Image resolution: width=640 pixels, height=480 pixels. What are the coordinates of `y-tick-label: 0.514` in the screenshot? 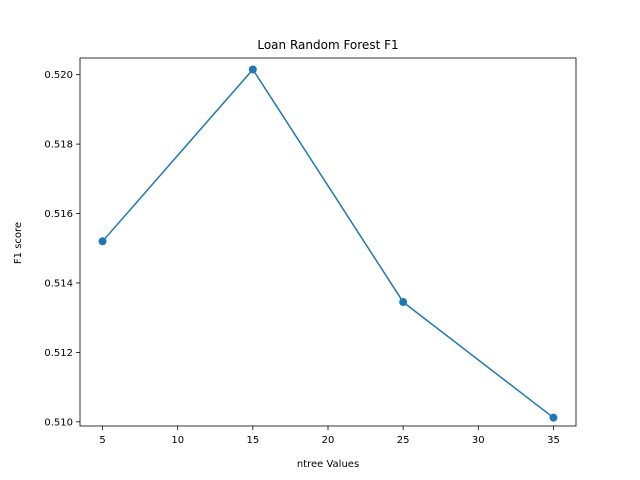 It's located at (58, 283).